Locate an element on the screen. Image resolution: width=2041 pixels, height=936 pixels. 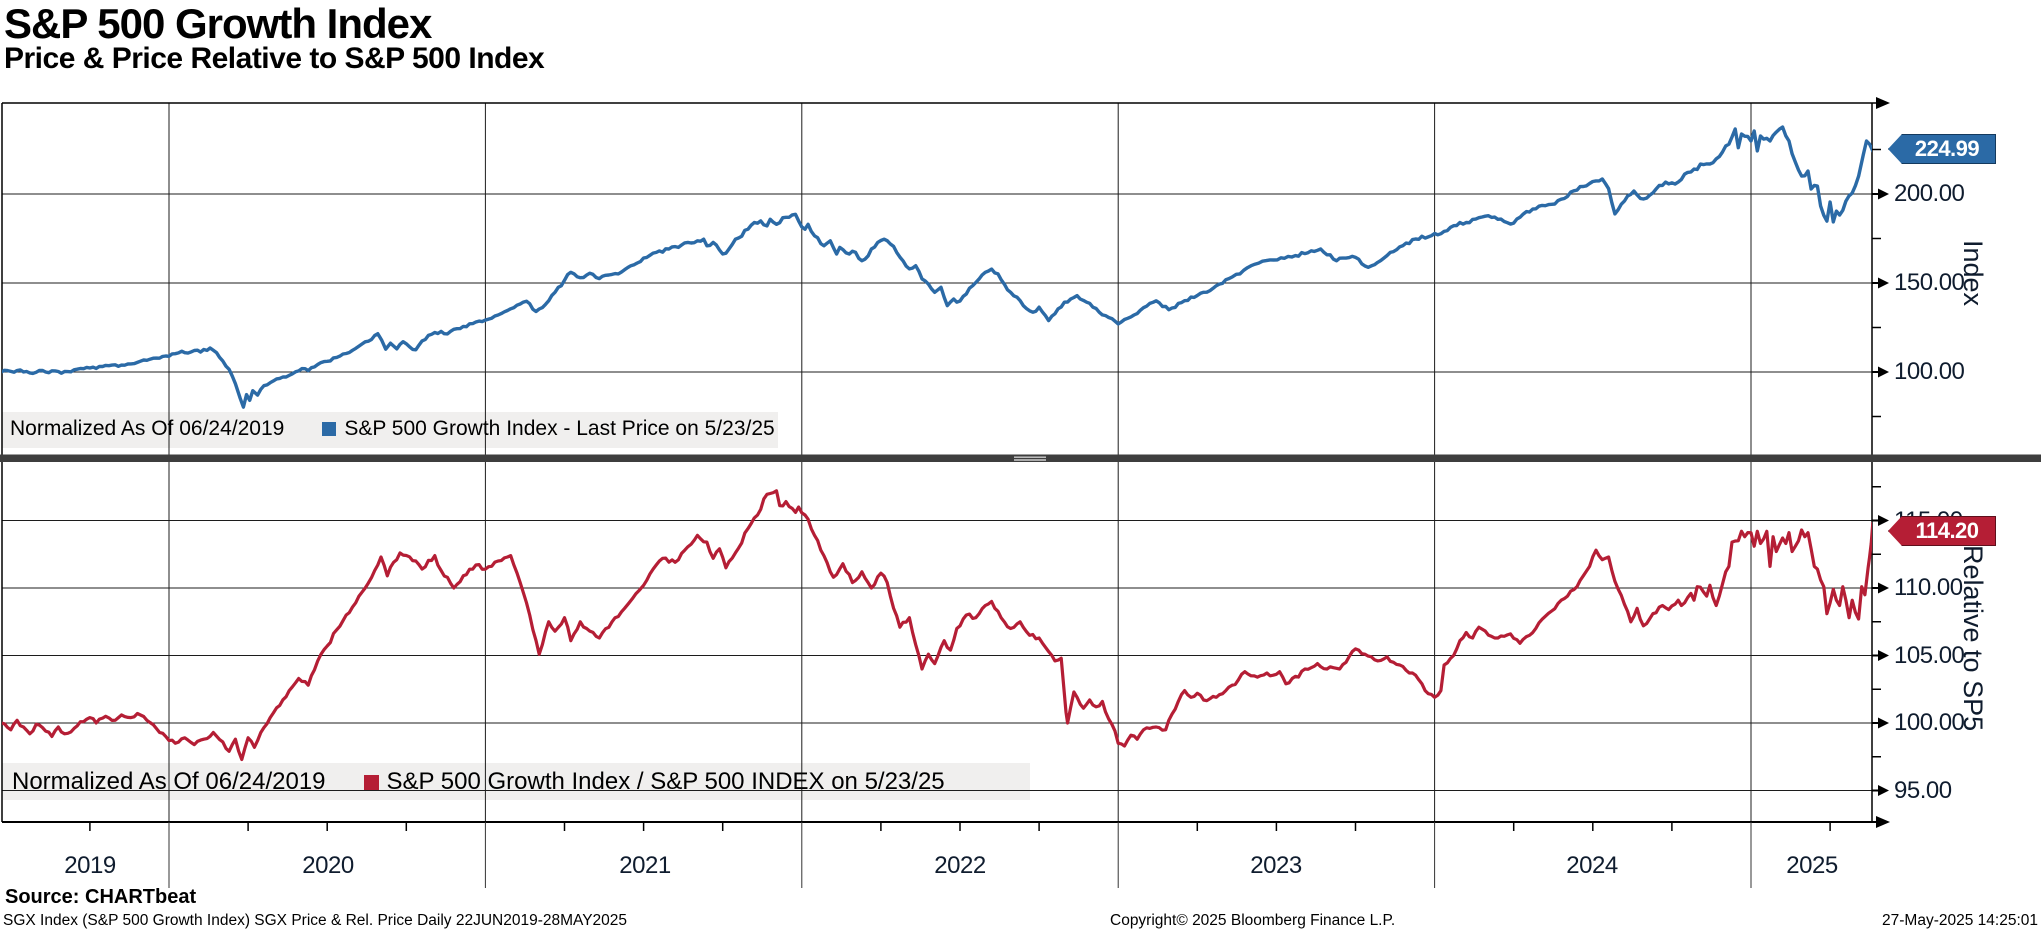
x-axis-year-label: 2025 is located at coordinates (1812, 865).